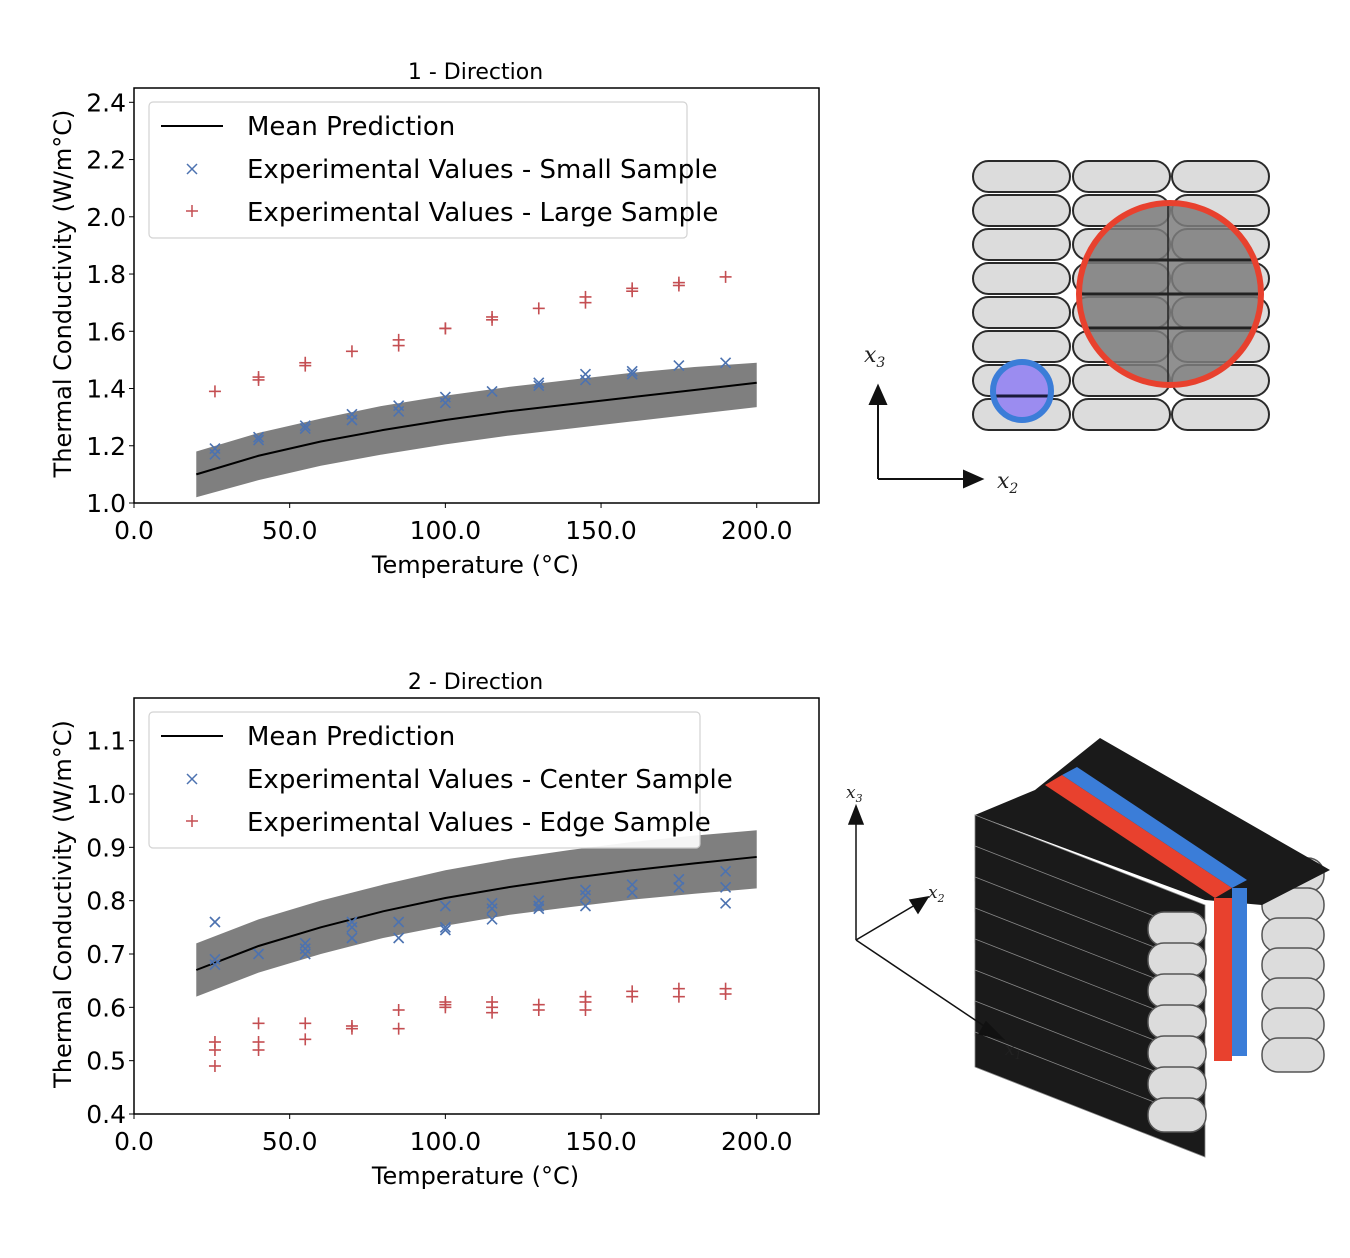  What do you see at coordinates (1090, 1094) in the screenshot?
I see `fiber-layer` at bounding box center [1090, 1094].